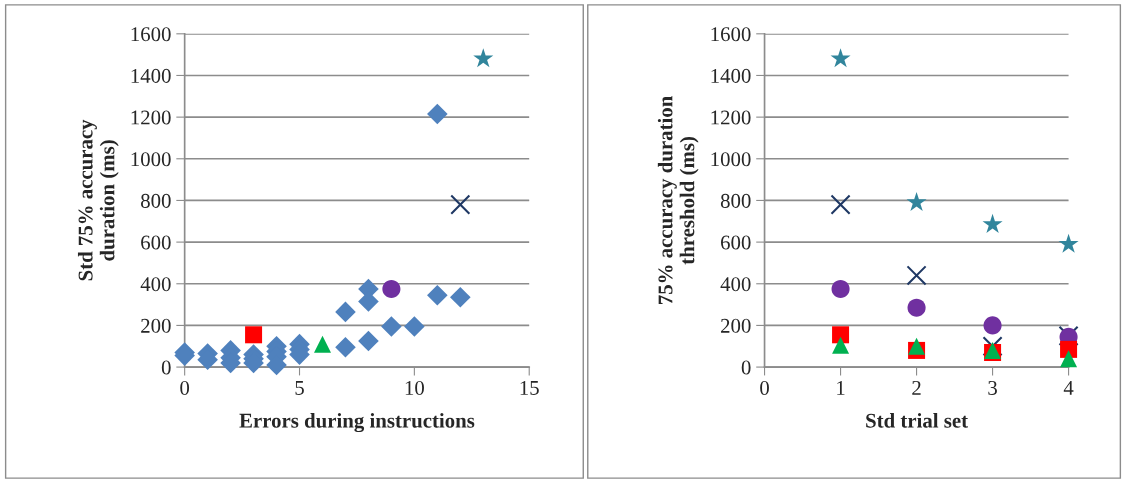 This screenshot has width=1126, height=483. What do you see at coordinates (414, 387) in the screenshot?
I see `x-tick-label: 10` at bounding box center [414, 387].